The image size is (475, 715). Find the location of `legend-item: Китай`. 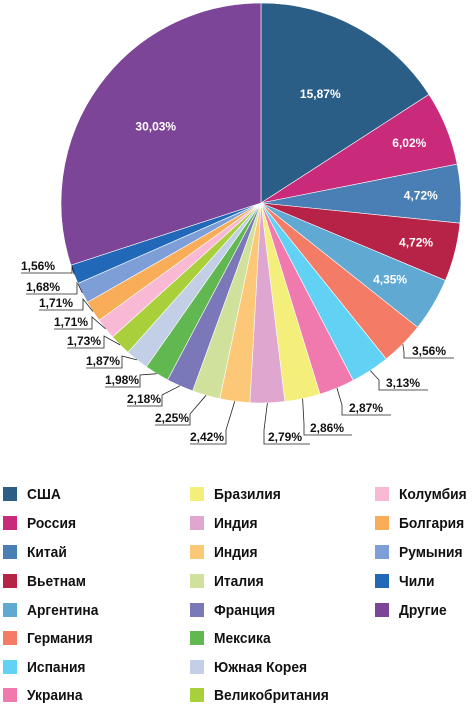

legend-item: Китай is located at coordinates (36, 552).